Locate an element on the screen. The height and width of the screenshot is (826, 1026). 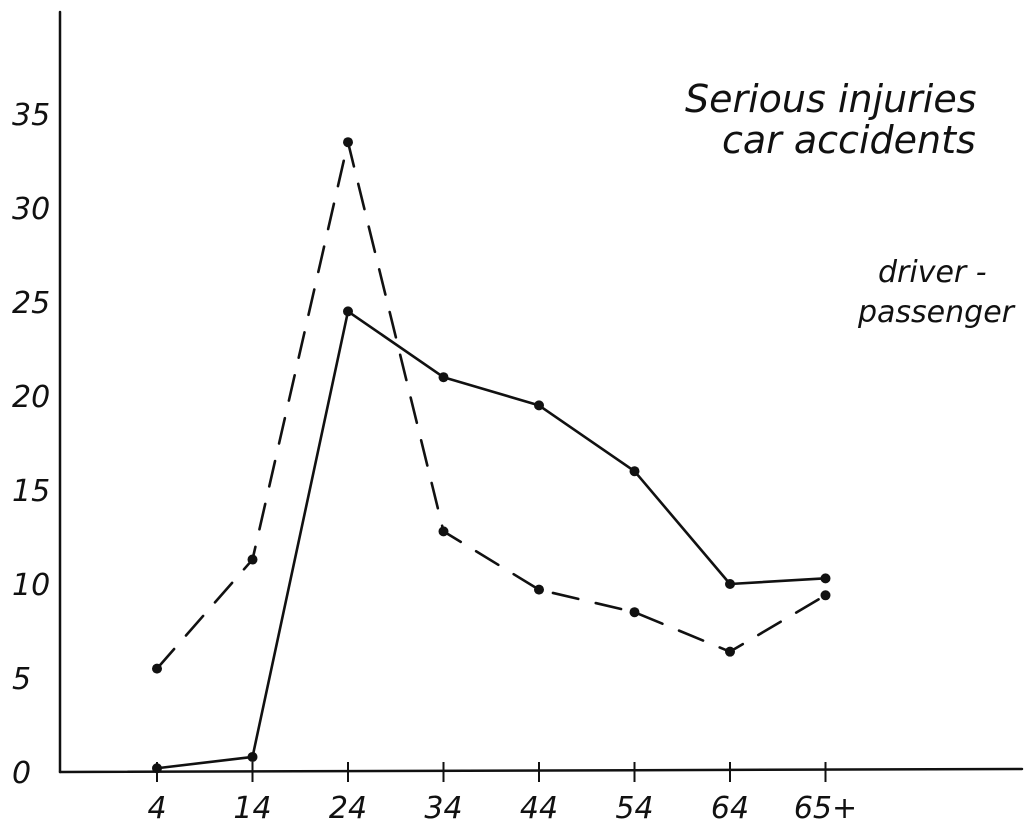
x-tick-label: 4 is located at coordinates (156, 808).